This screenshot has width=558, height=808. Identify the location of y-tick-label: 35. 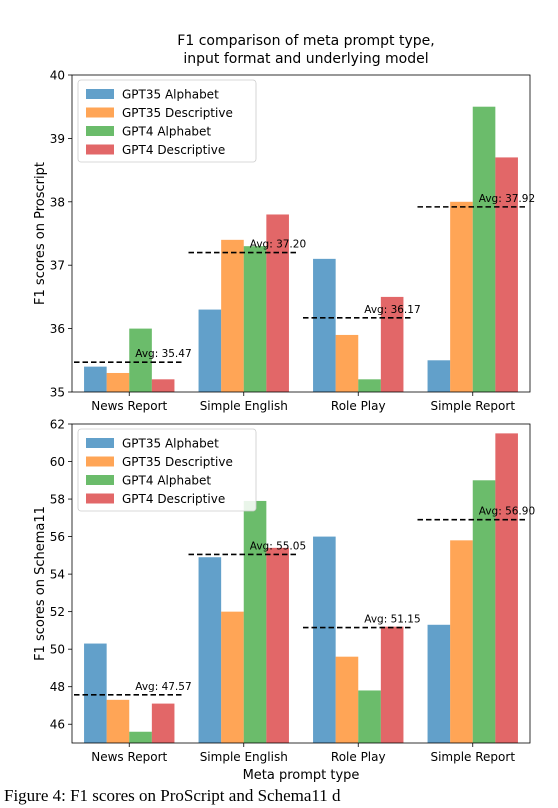
(57, 393).